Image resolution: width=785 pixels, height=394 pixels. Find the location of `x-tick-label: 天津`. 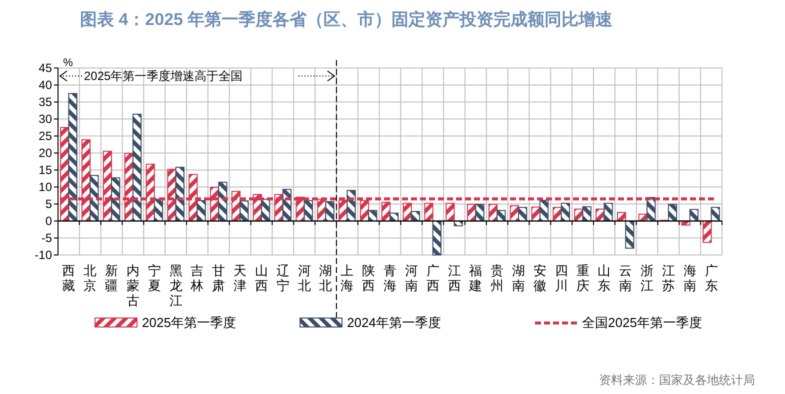

x-tick-label: 天津 is located at coordinates (240, 278).